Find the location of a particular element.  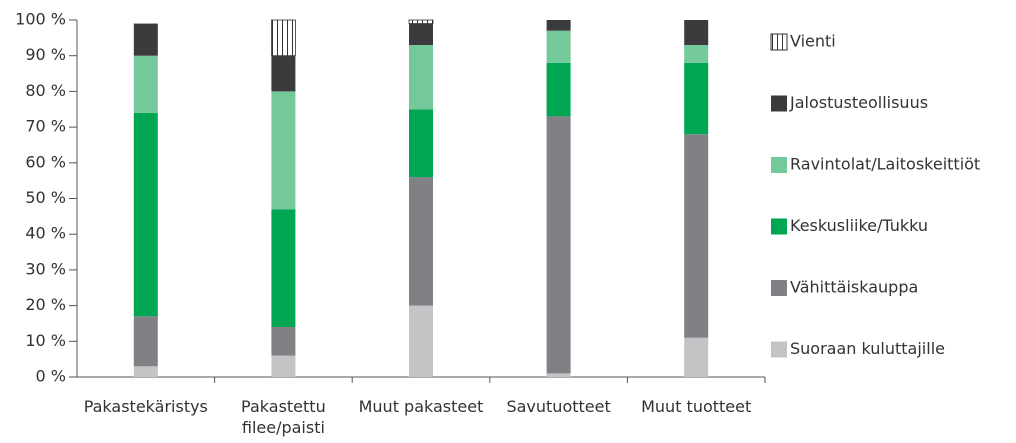

y-tick-label: 40 % is located at coordinates (45, 233).